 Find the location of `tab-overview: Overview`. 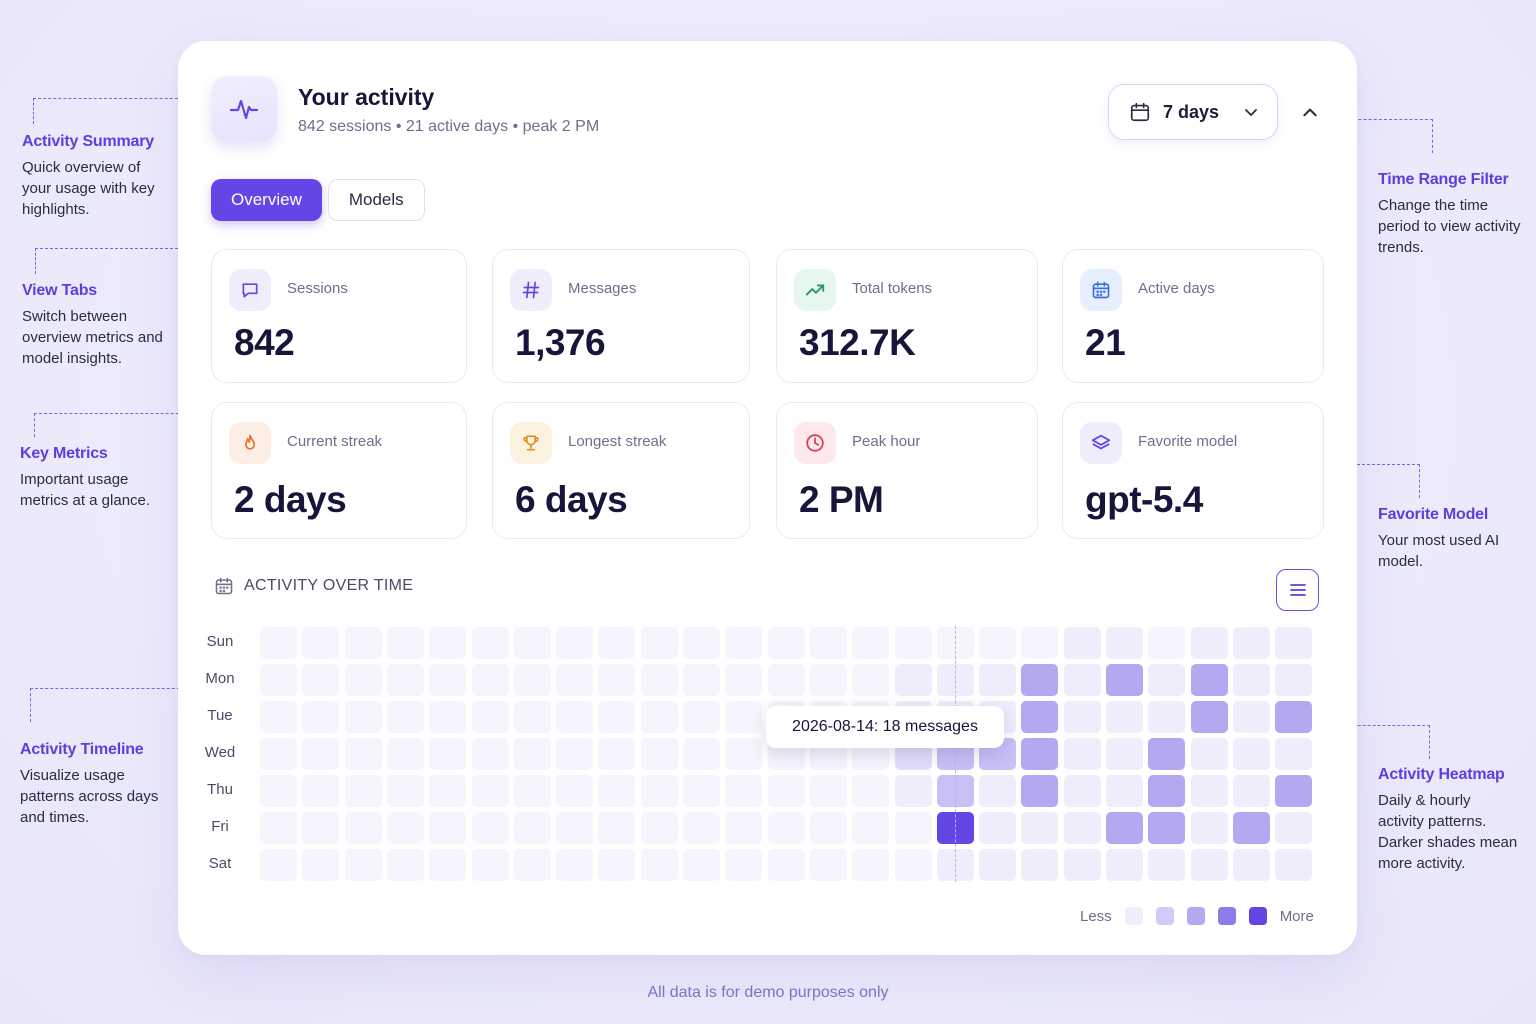

tab-overview: Overview is located at coordinates (266, 200).